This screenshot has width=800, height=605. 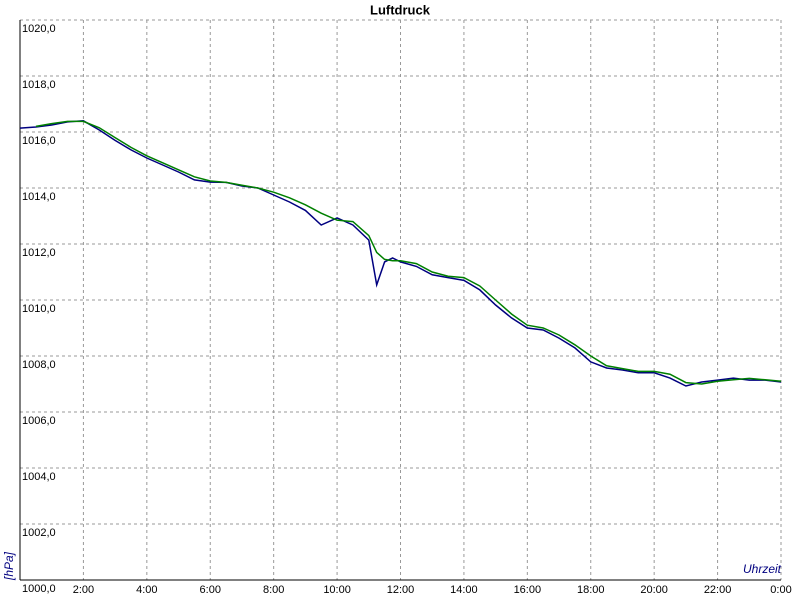 What do you see at coordinates (654, 590) in the screenshot?
I see `x-tick-label: 20:00` at bounding box center [654, 590].